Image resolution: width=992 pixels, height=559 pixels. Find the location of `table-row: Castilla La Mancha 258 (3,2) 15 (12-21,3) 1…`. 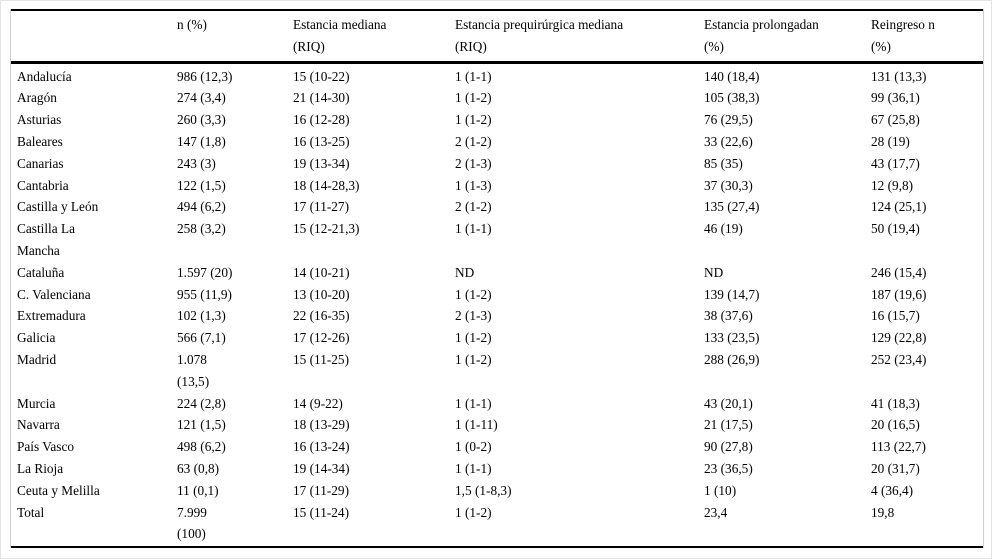

table-row: Castilla La Mancha 258 (3,2) 15 (12-21,3) 1… is located at coordinates (497, 240).